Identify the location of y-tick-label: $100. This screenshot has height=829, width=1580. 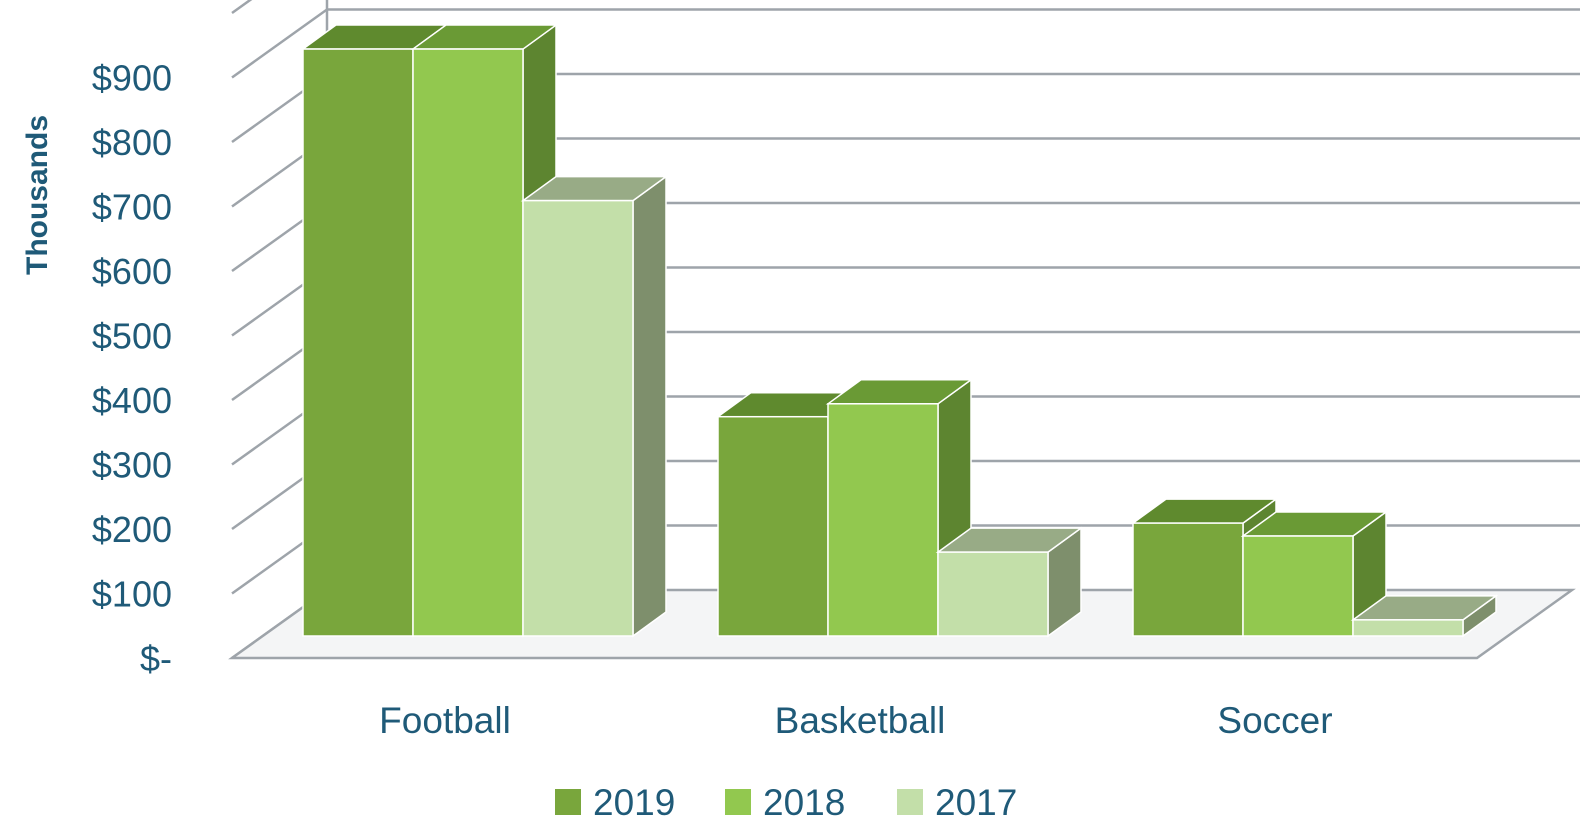
(132, 594).